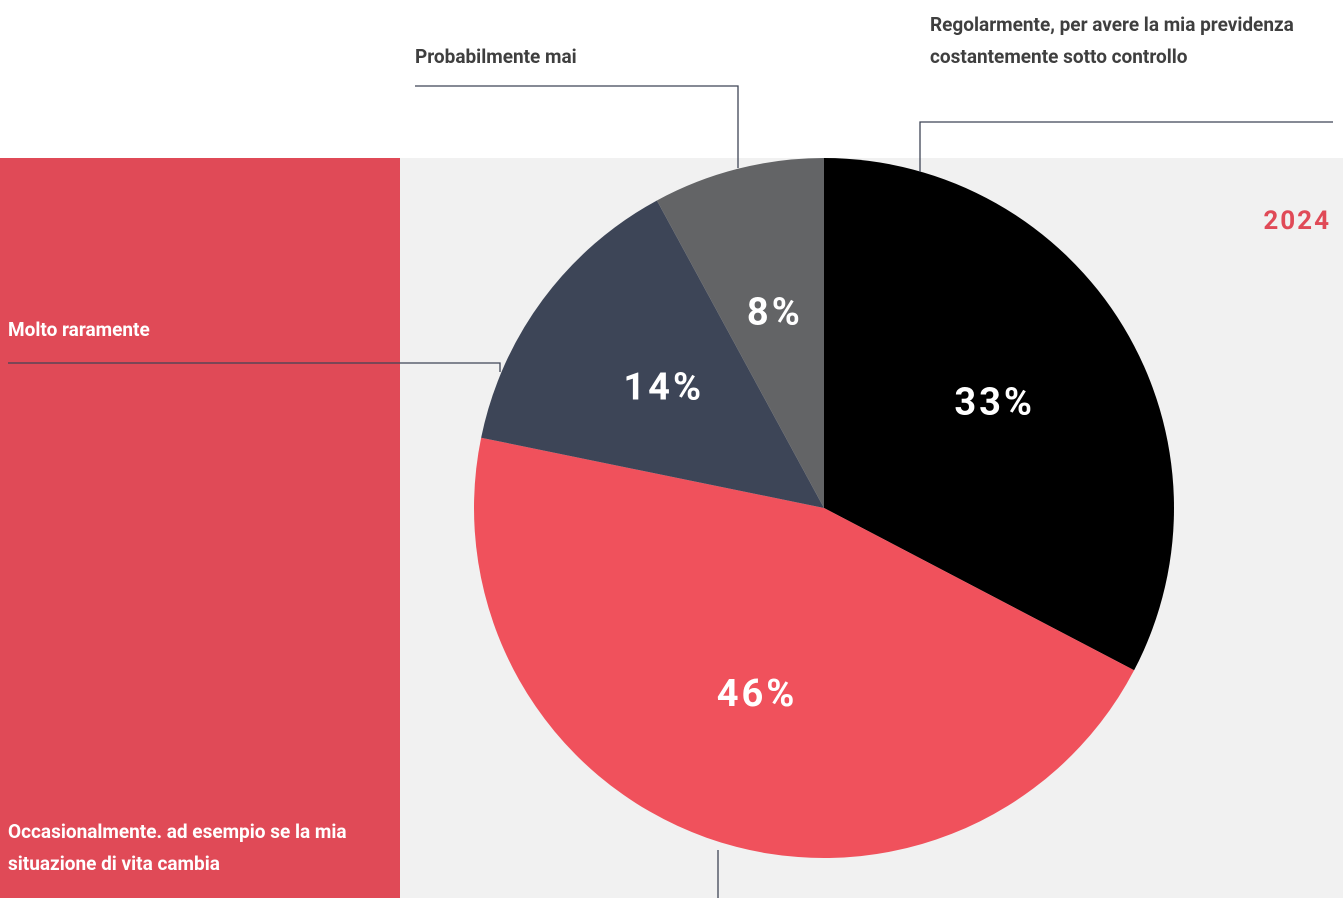 This screenshot has height=898, width=1343. Describe the element at coordinates (496, 56) in the screenshot. I see `slice-label: Probabilmente mai` at that location.